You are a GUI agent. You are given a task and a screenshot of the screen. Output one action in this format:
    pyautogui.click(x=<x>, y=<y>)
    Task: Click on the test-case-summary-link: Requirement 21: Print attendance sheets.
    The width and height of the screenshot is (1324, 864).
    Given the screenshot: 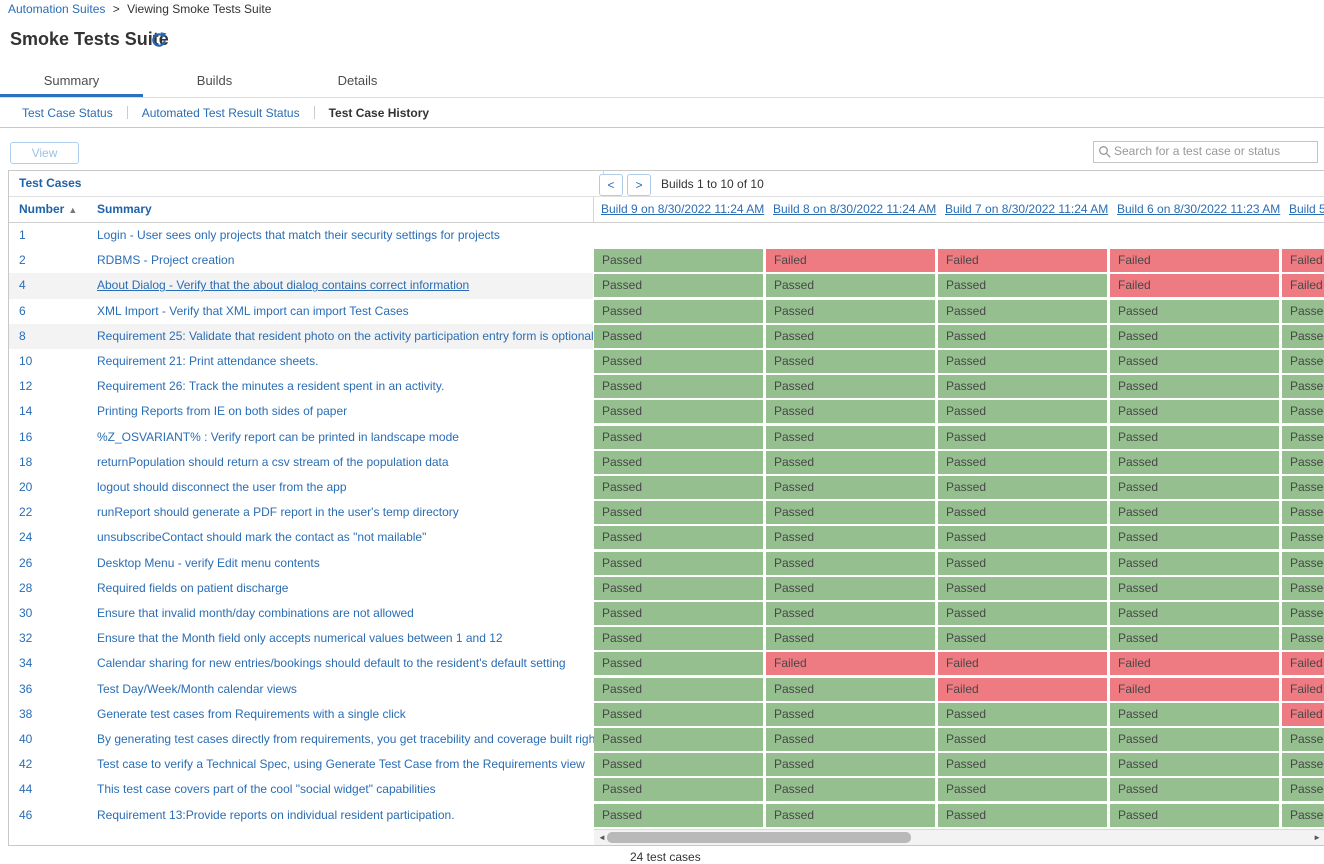 What is the action you would take?
    pyautogui.click(x=208, y=361)
    